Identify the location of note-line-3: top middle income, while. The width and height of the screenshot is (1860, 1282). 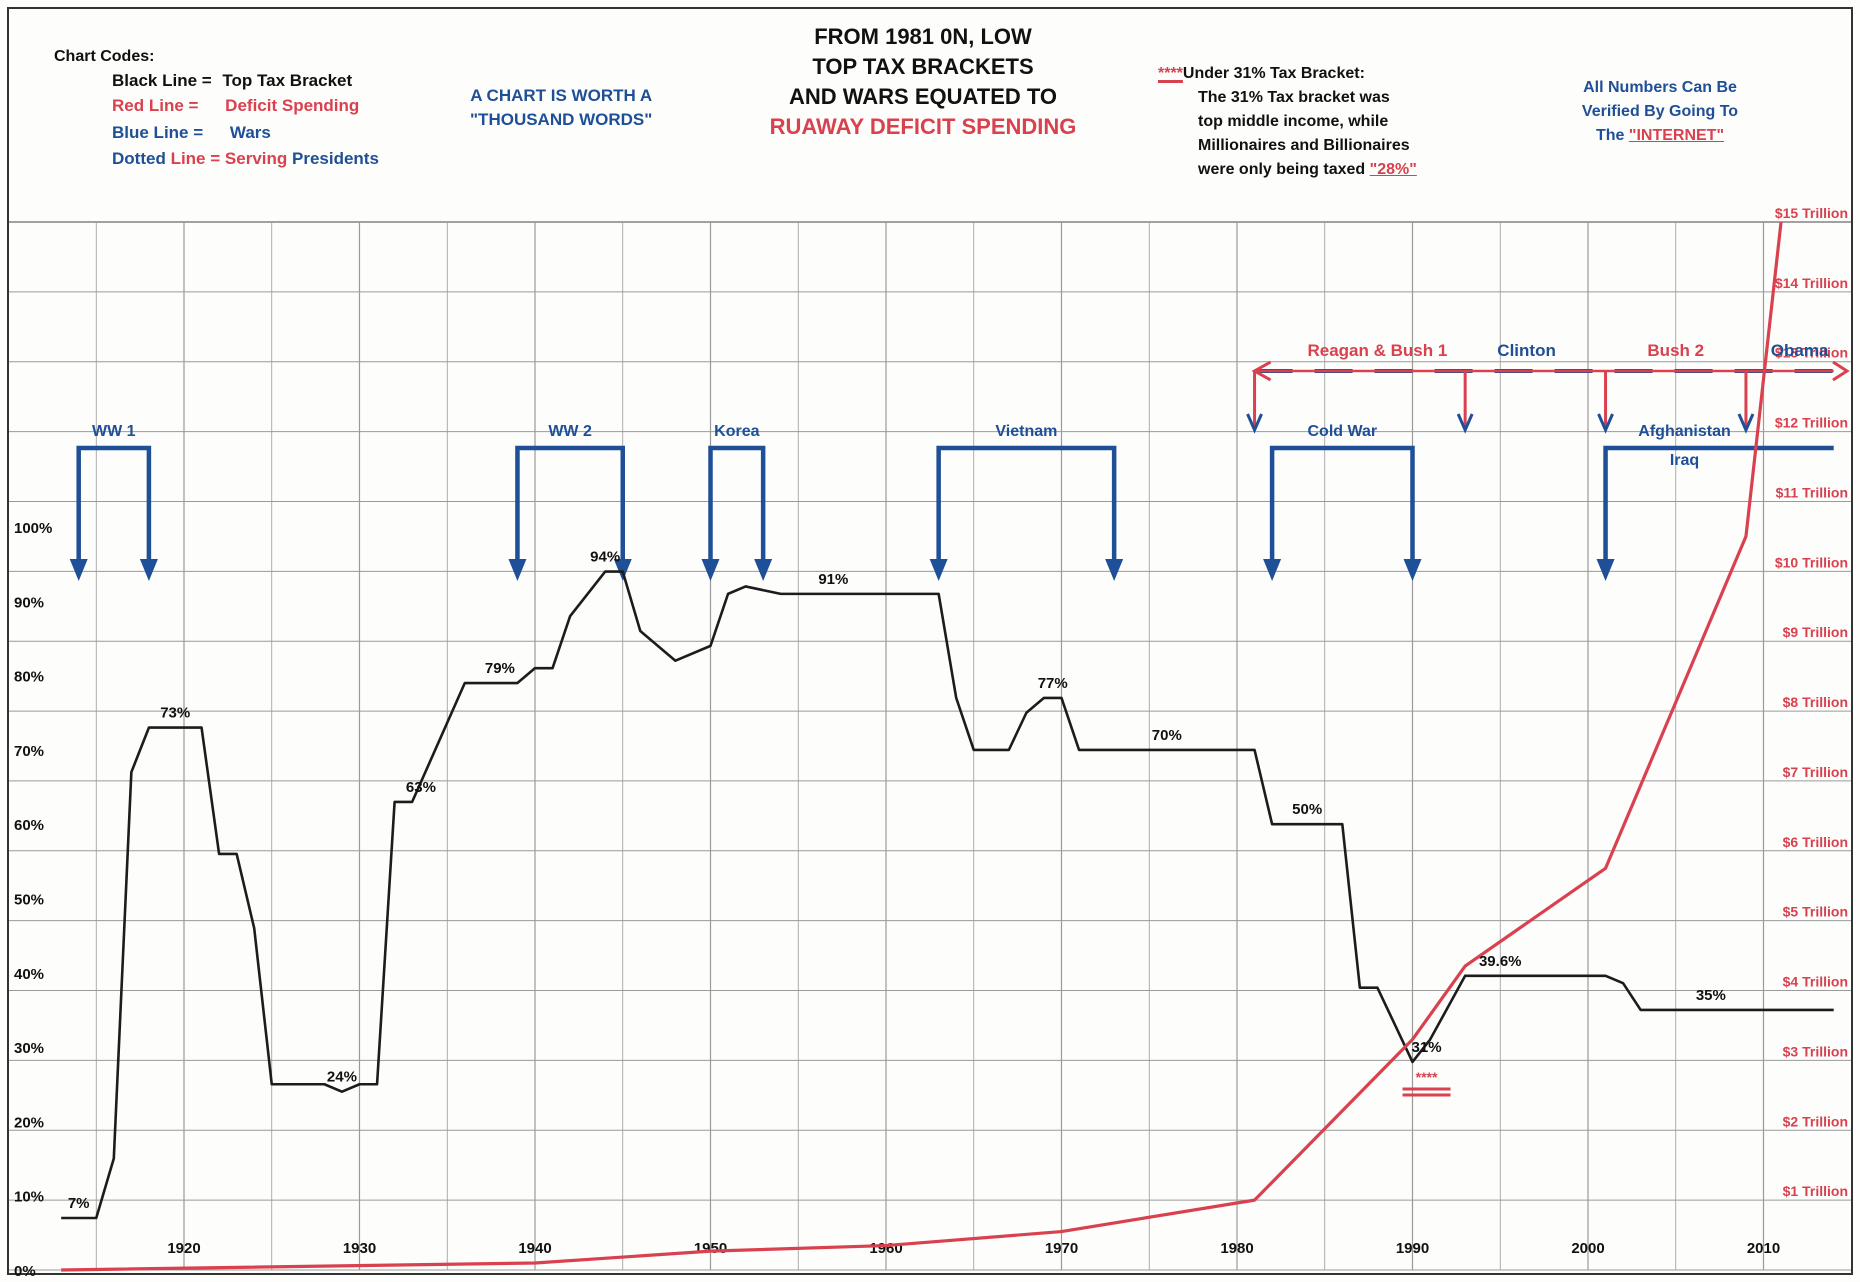
(1293, 121).